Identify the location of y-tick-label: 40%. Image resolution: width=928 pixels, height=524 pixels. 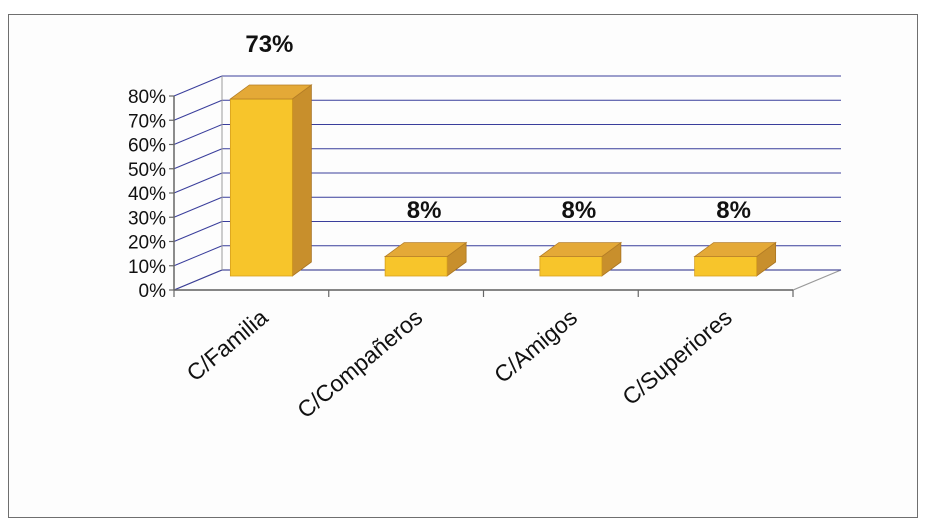
(147, 194).